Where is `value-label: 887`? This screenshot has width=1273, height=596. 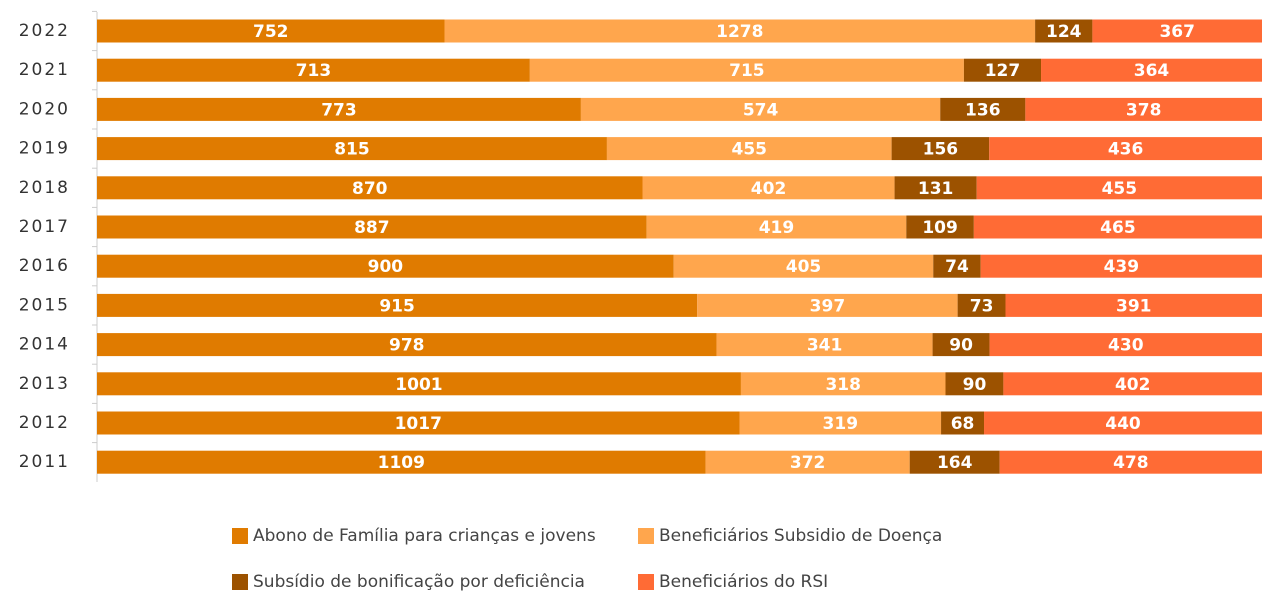 value-label: 887 is located at coordinates (372, 228).